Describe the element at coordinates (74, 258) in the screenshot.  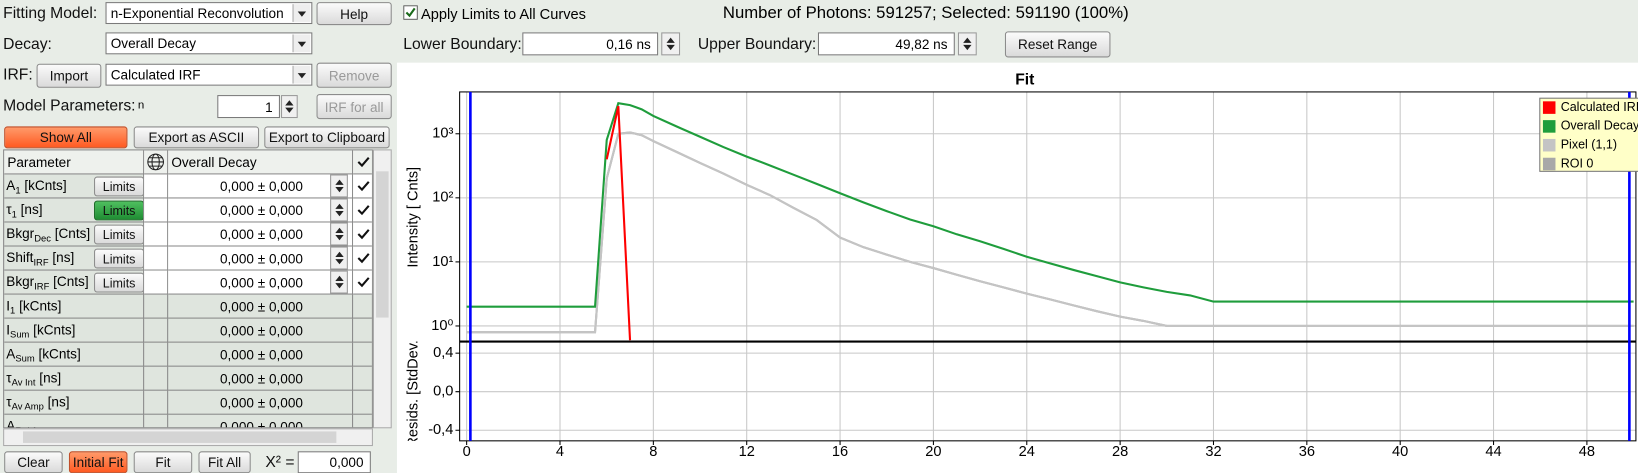
I see `parameter-cell: ShiftIRF [ns] Limits` at that location.